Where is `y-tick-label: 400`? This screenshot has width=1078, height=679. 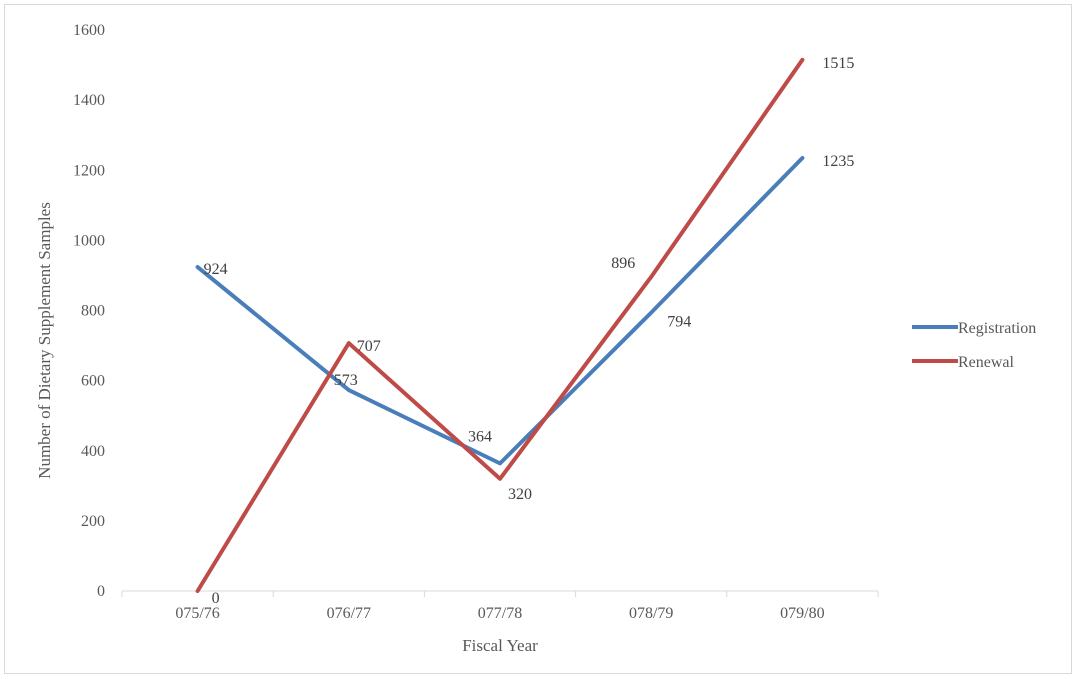
y-tick-label: 400 is located at coordinates (93, 451).